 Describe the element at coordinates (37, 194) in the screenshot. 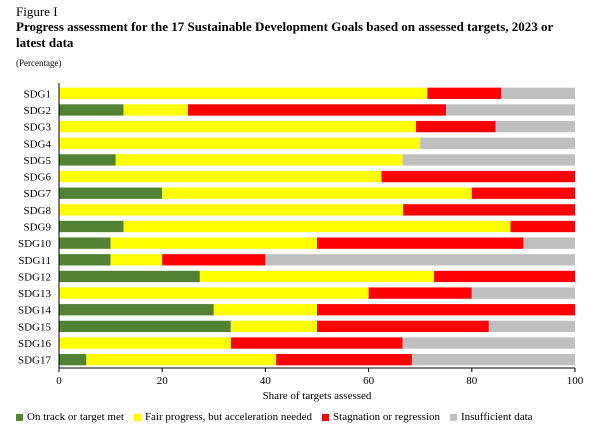

I see `y-tick-label: SDG7` at that location.